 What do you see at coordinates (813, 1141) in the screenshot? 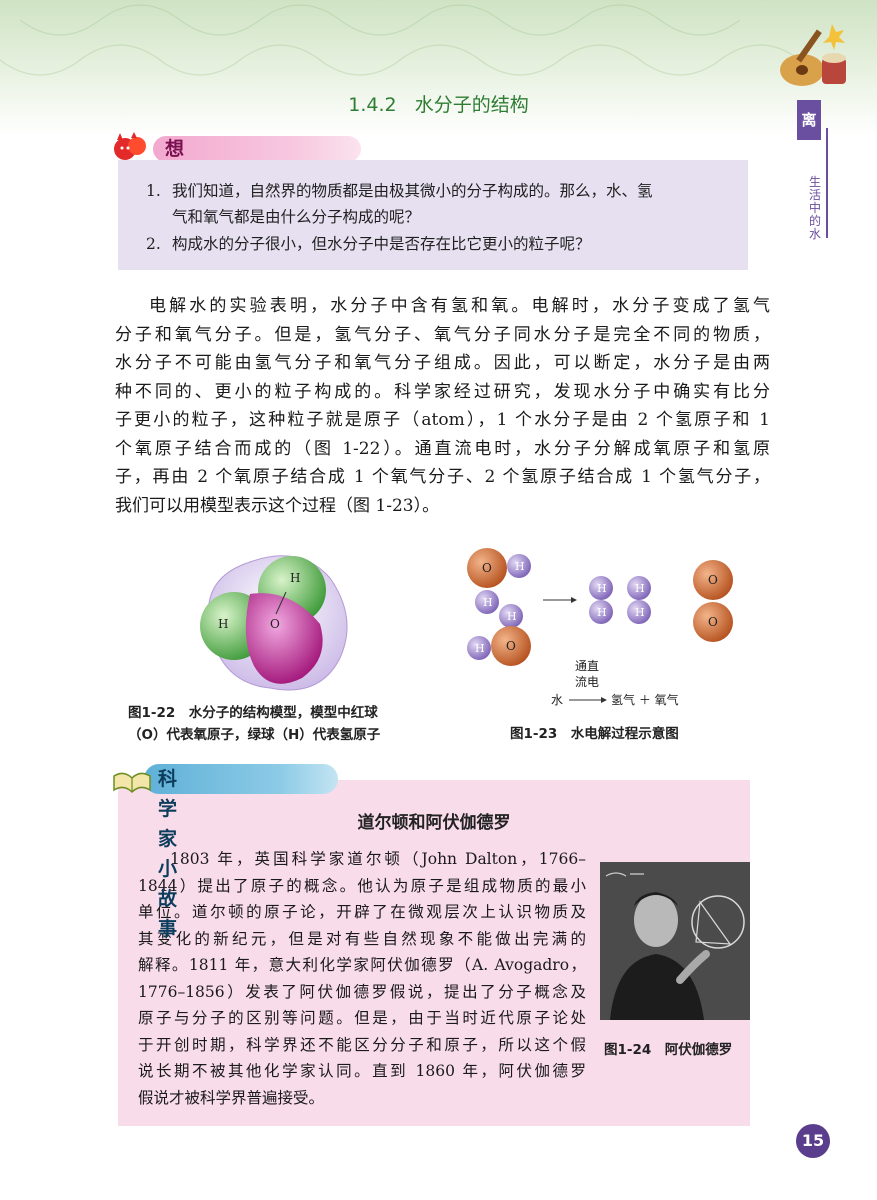
I see `page-number: 15` at bounding box center [813, 1141].